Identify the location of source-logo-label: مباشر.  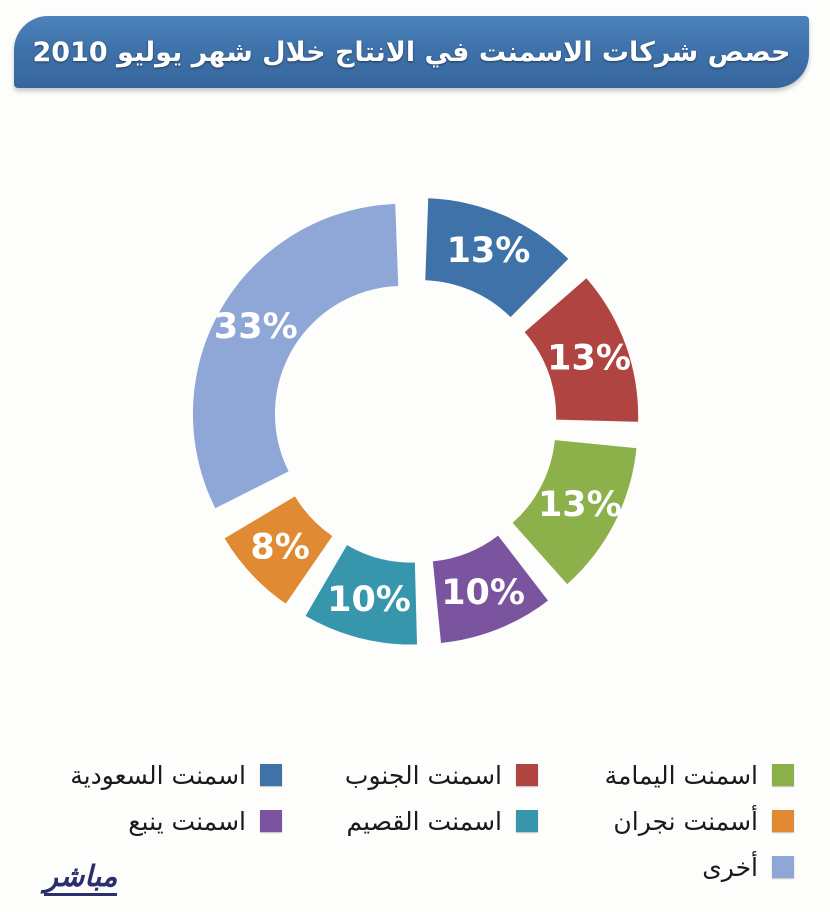
(81, 879).